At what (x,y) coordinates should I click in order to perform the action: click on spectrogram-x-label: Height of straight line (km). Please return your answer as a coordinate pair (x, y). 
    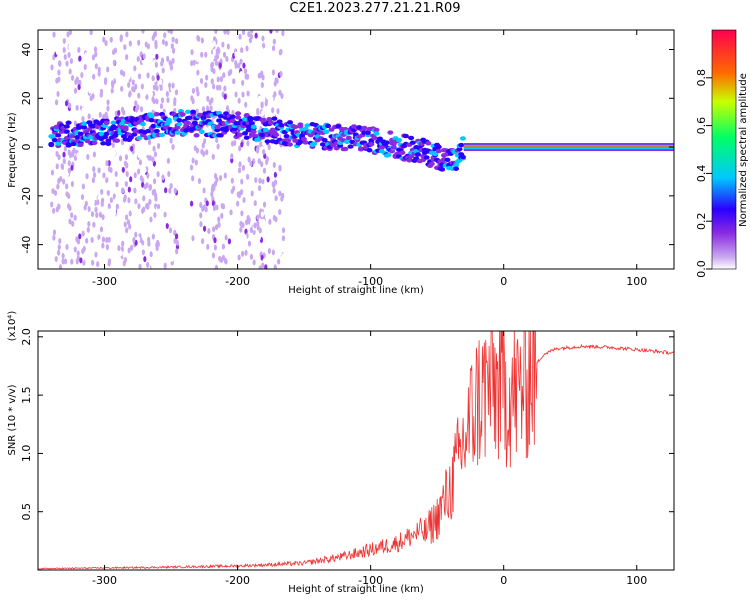
    Looking at the image, I should click on (356, 290).